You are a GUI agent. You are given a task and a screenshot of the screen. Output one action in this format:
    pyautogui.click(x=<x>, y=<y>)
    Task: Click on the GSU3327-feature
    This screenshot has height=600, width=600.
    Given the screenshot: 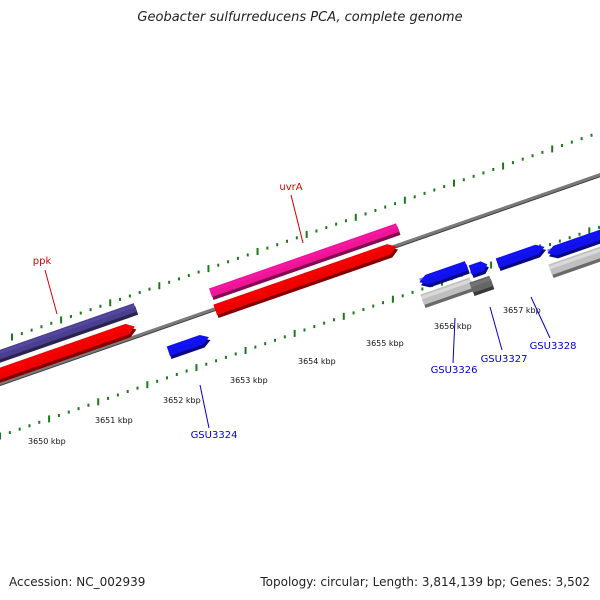 What is the action you would take?
    pyautogui.click(x=482, y=285)
    